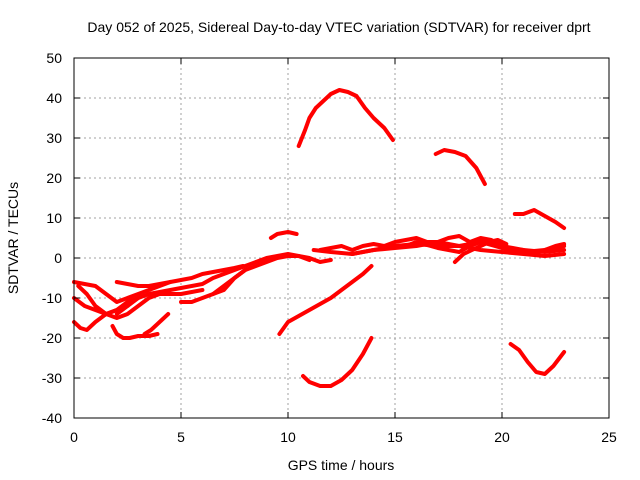 The image size is (640, 480). I want to click on x-tick-label: 25, so click(609, 437).